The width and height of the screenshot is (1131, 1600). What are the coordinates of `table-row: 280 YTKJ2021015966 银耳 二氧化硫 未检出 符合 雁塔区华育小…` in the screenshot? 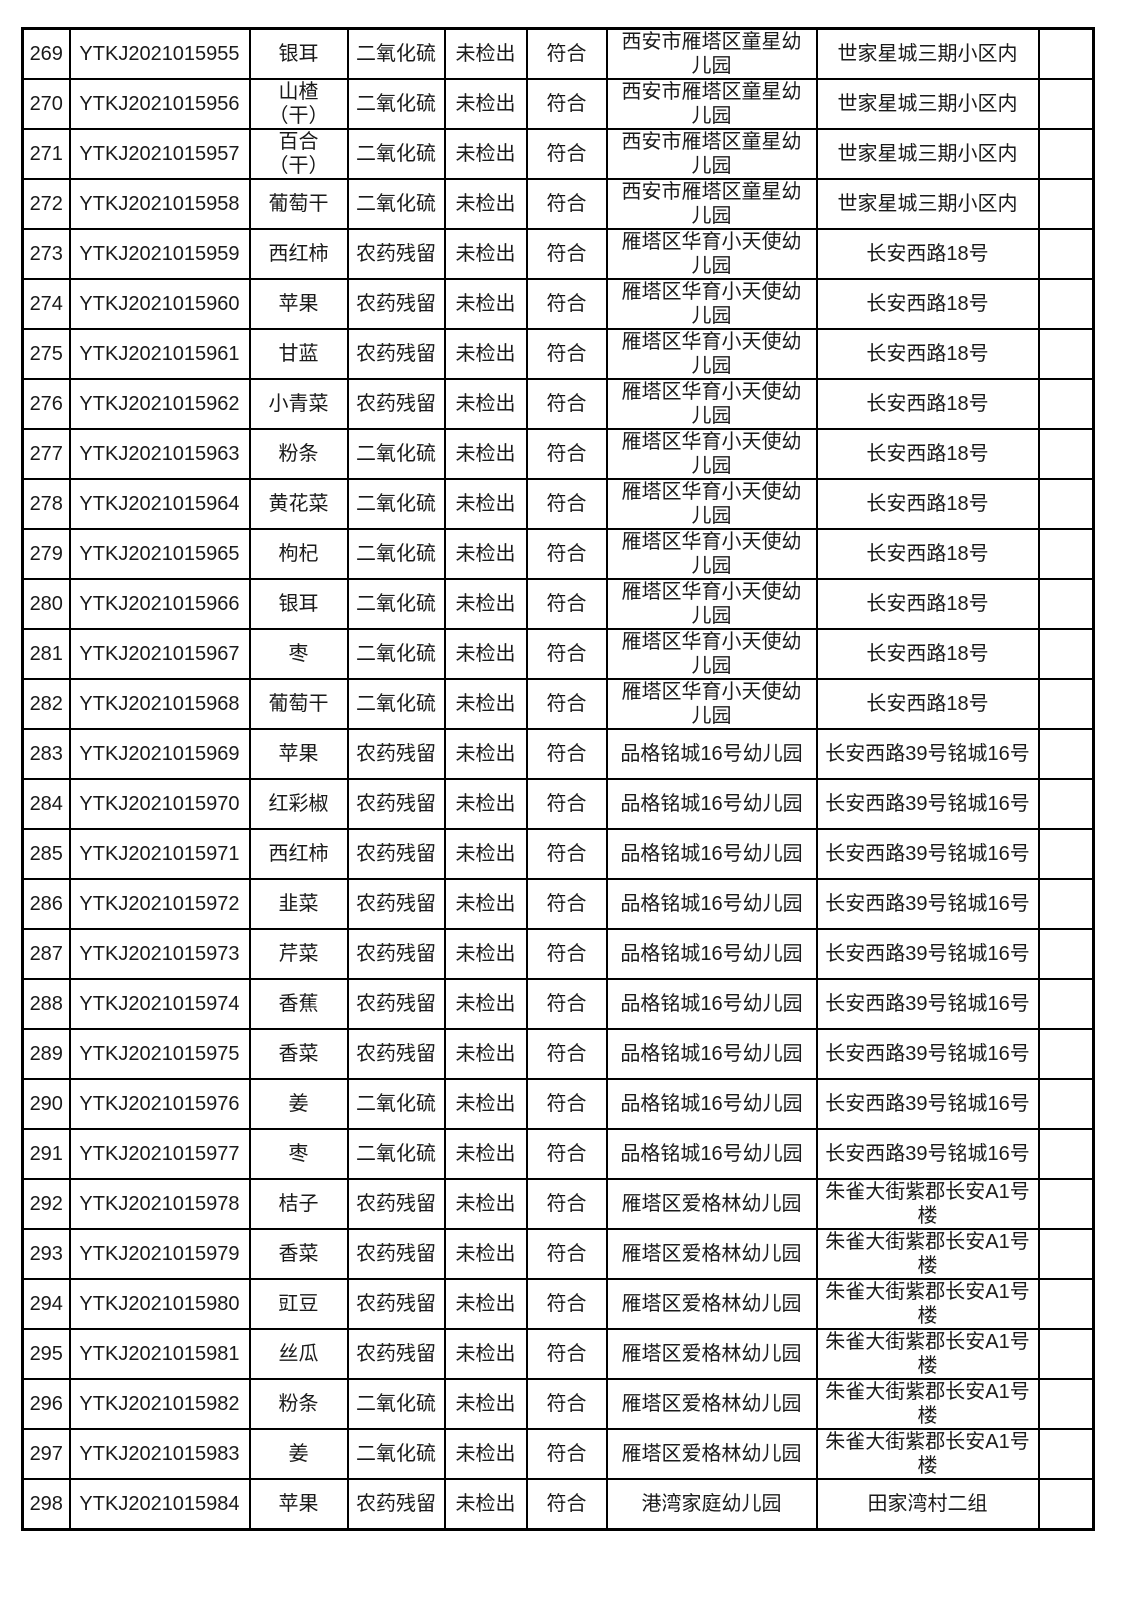 It's located at (558, 604).